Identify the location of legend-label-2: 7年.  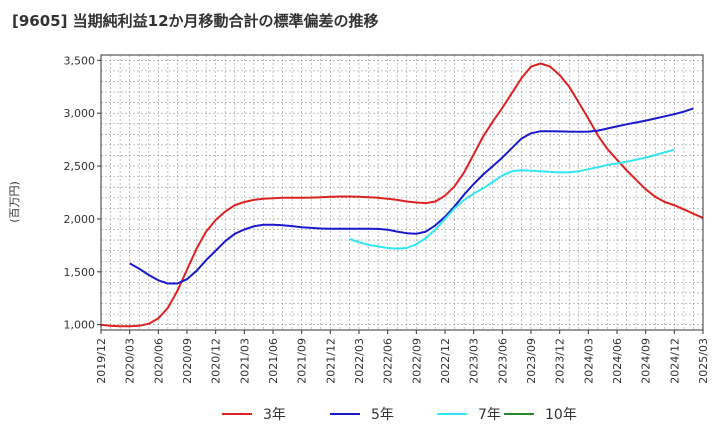
(489, 415).